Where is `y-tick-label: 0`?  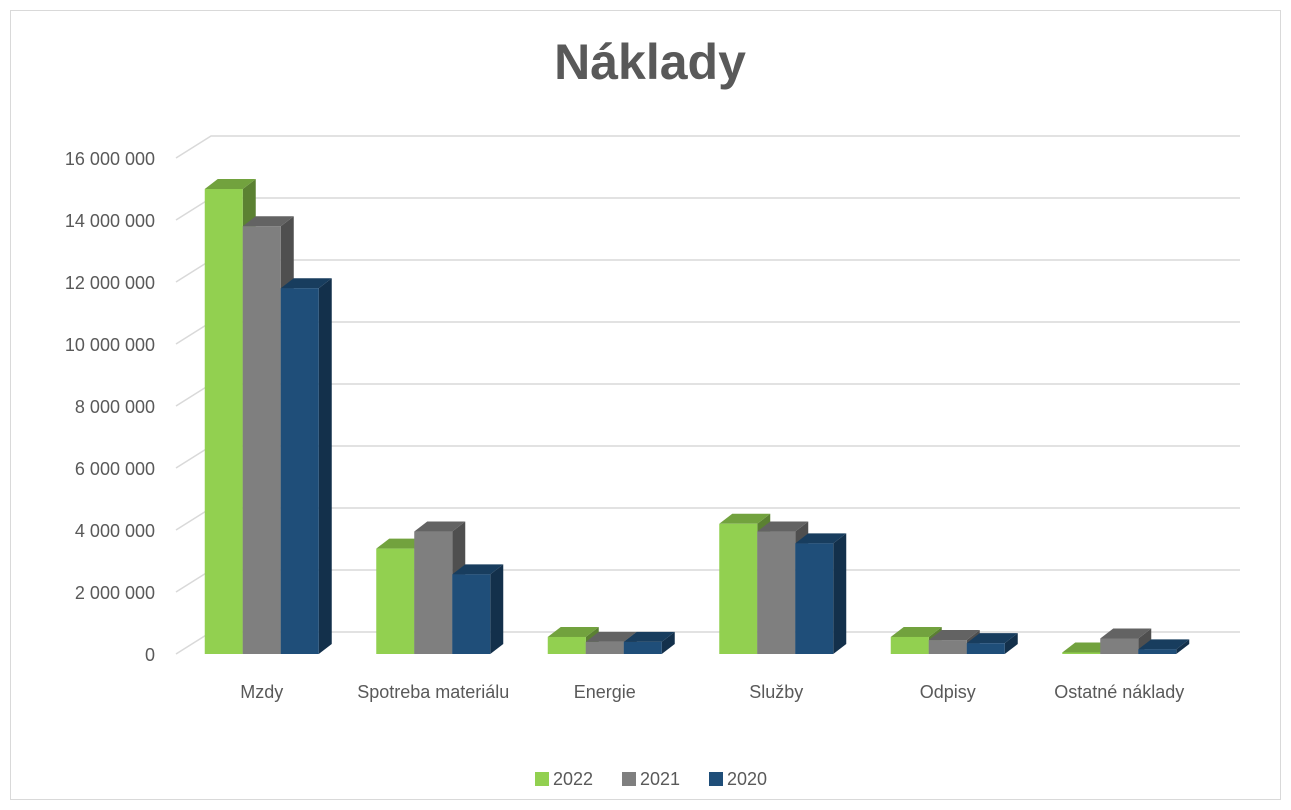 y-tick-label: 0 is located at coordinates (150, 655).